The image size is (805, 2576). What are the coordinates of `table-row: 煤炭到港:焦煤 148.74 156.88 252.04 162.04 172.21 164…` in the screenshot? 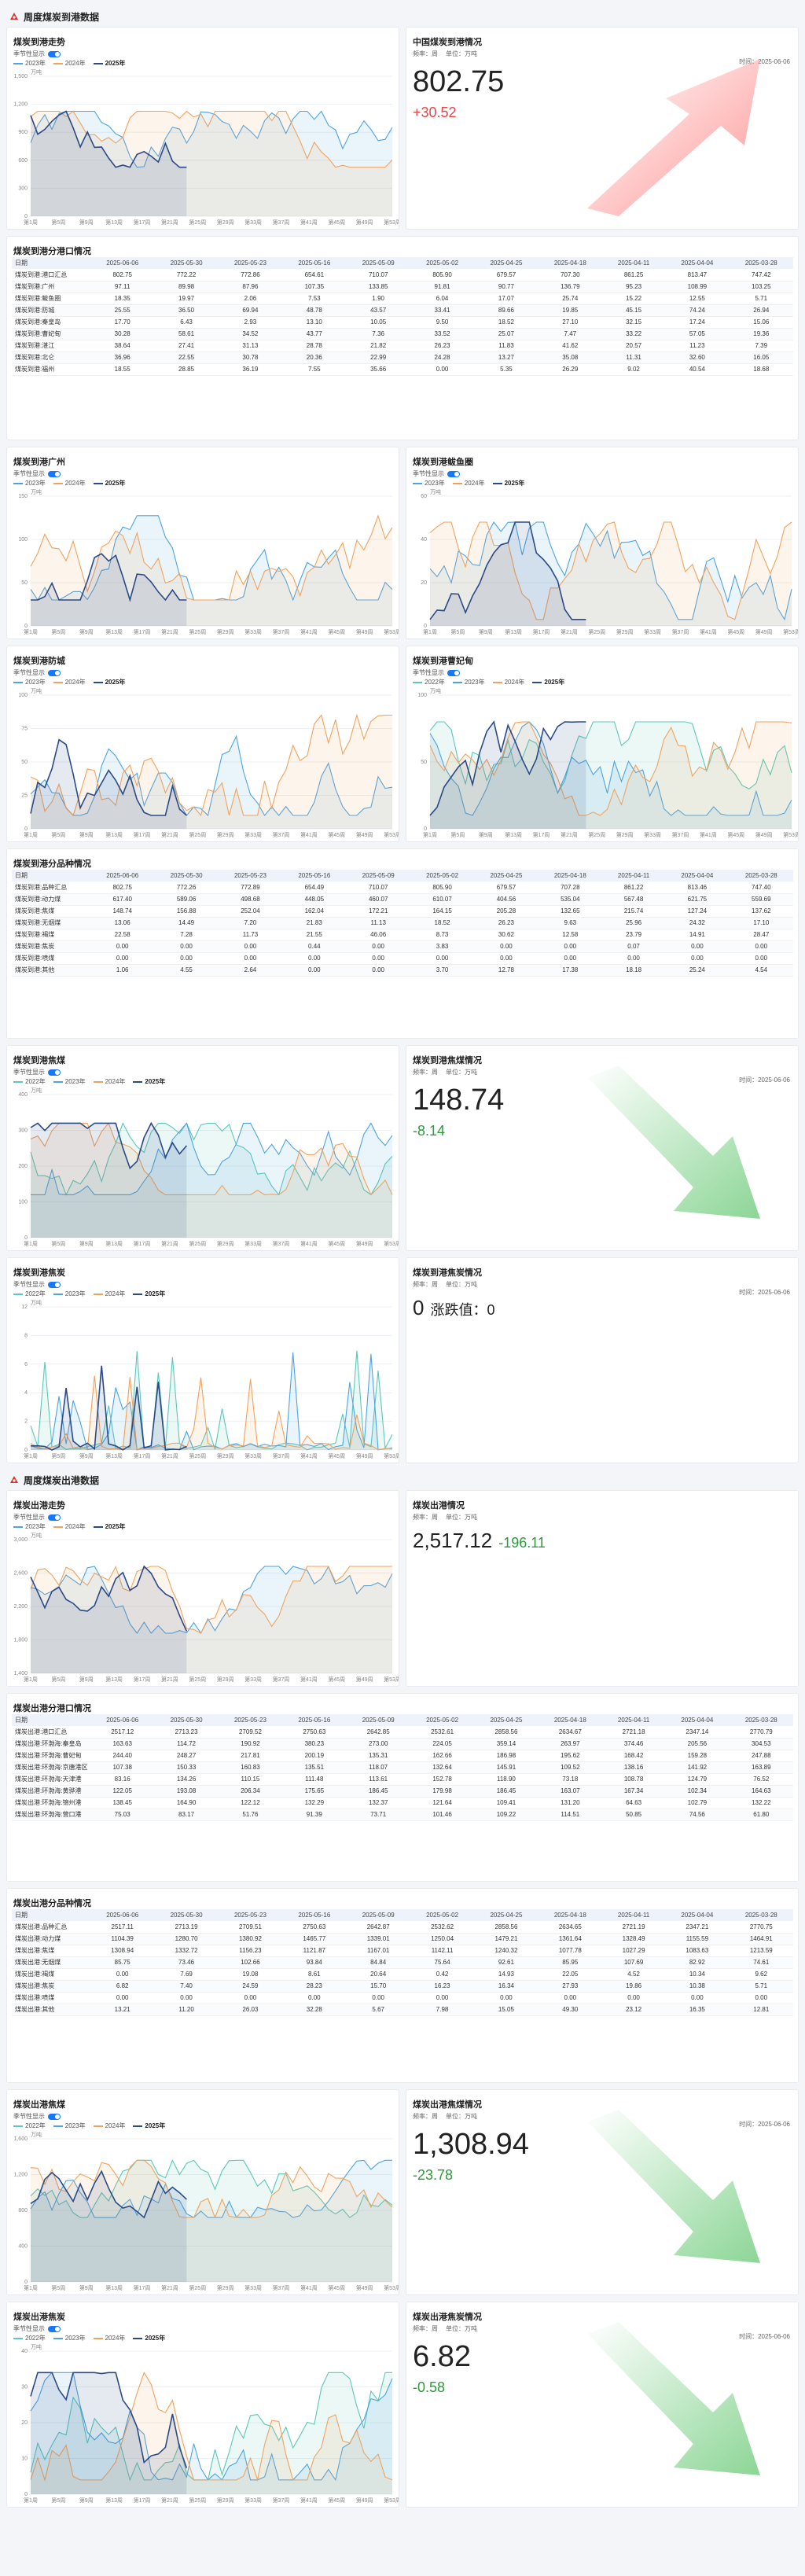 It's located at (402, 912).